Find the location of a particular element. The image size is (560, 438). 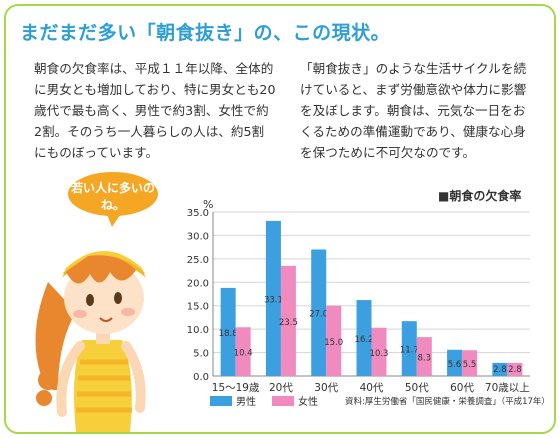

legend-swatch-female is located at coordinates (283, 401).